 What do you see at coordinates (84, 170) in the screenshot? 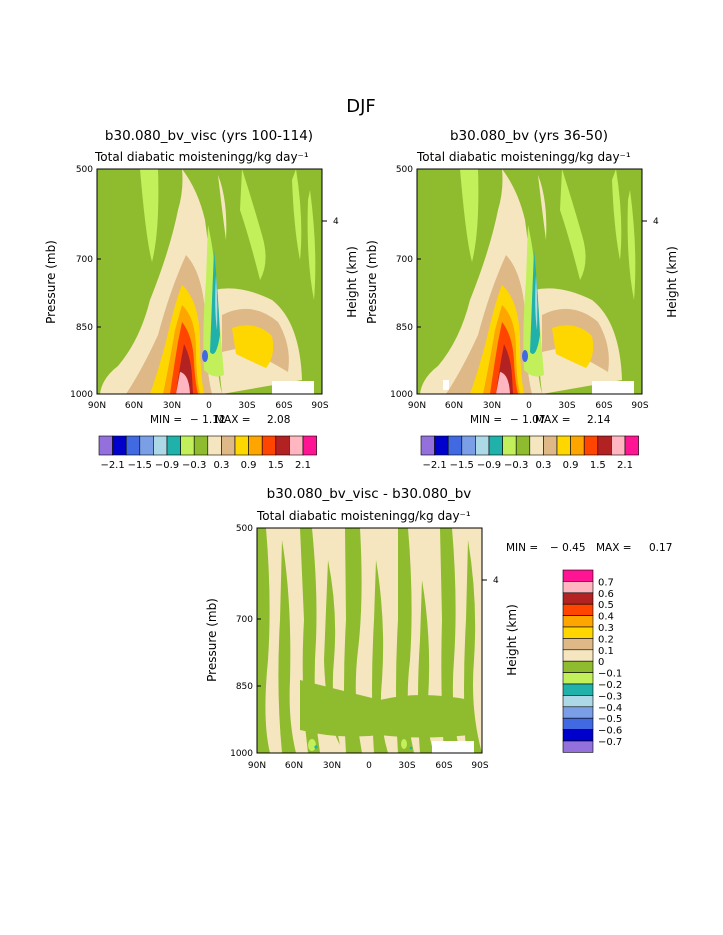
I see `panel-1-ytick-500: 500` at bounding box center [84, 170].